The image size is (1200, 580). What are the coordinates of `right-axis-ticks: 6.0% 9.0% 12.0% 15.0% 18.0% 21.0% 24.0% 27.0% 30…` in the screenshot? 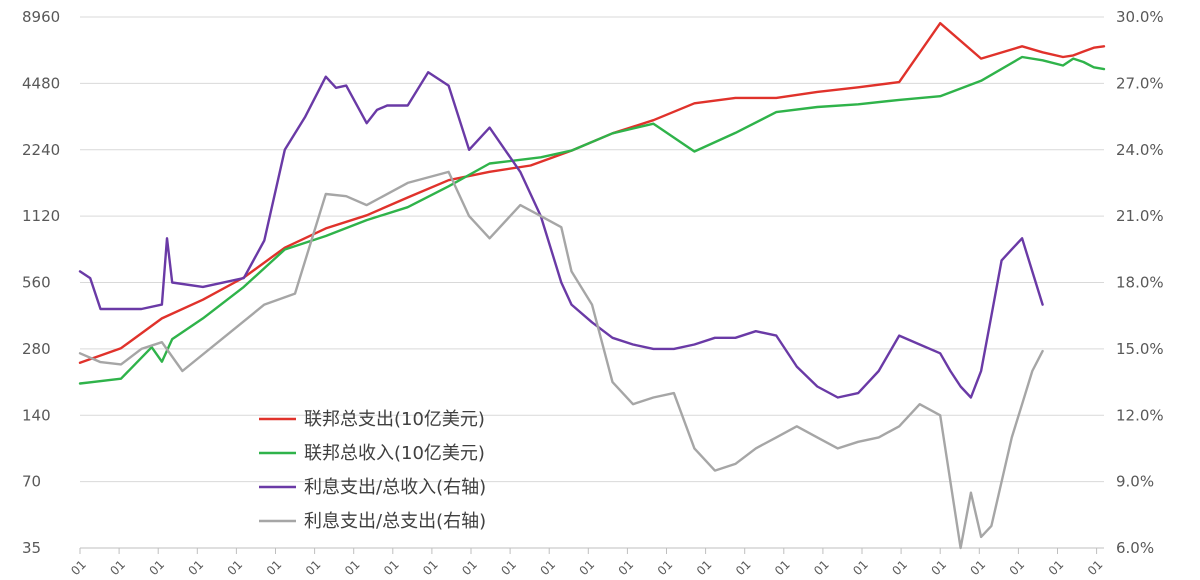 It's located at (1140, 282).